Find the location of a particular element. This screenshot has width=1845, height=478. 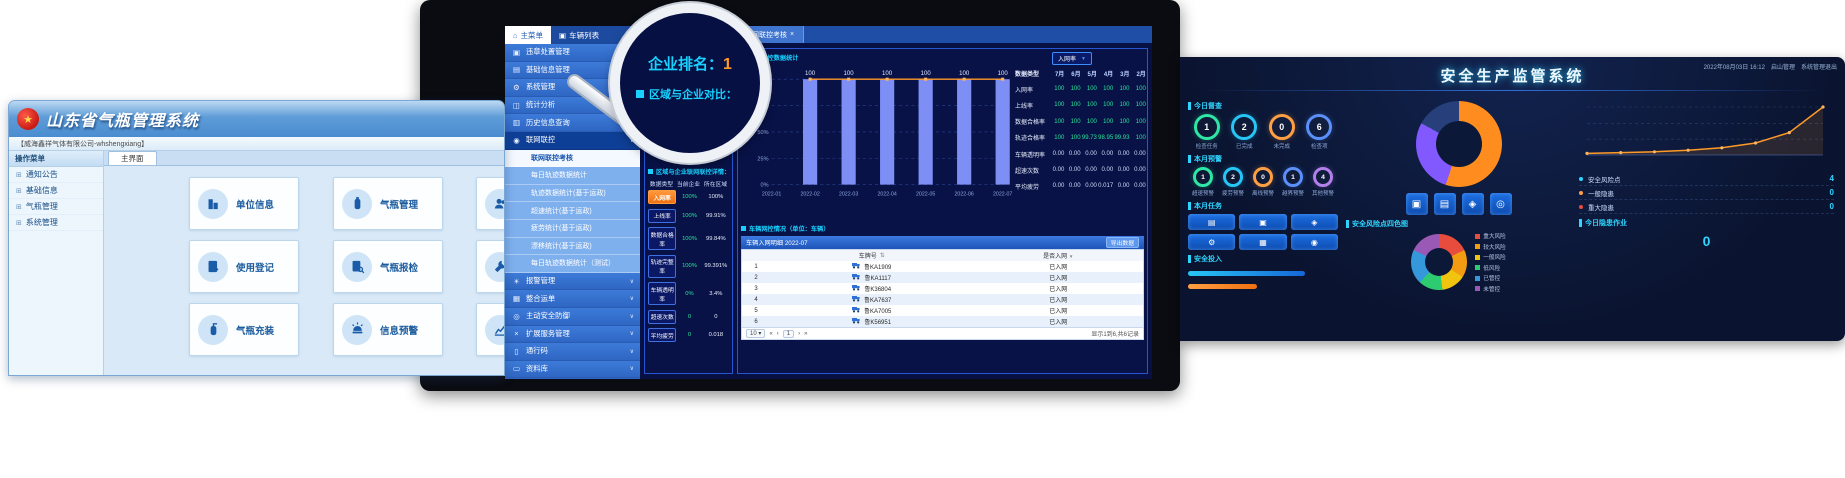

operation-menu-sidebar: 操作菜单 ⊞ 通知公告 ⊞ 基础信息 ⊞ 气瓶管理 ⊞ 系统管理 is located at coordinates (56, 263).